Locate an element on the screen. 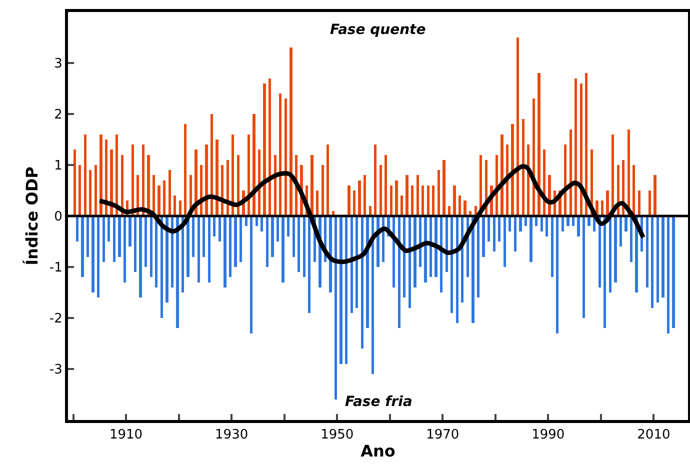  y-tick-label: 0 is located at coordinates (58, 217).